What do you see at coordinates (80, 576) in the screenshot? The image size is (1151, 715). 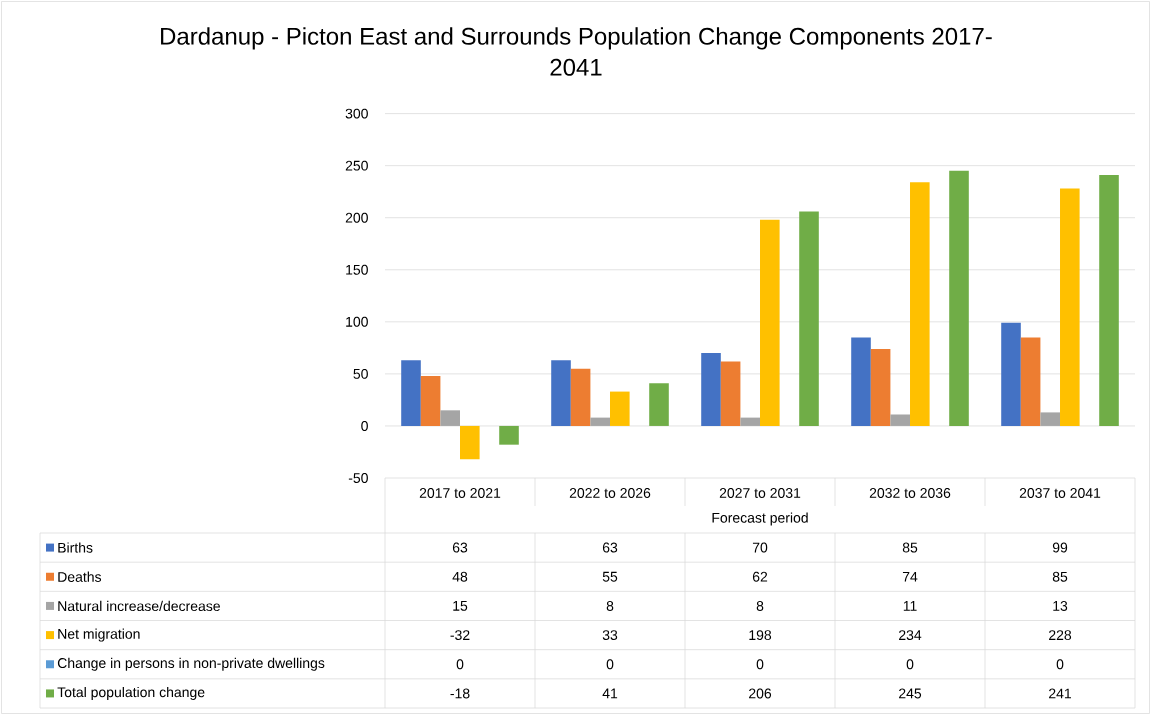 I see `legend-label: Deaths` at bounding box center [80, 576].